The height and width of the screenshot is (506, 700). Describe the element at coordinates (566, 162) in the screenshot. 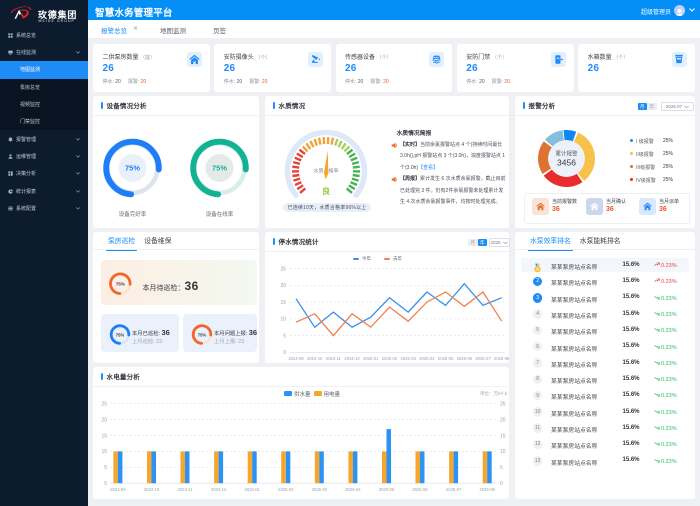

I see `svg-text: 3456` at that location.